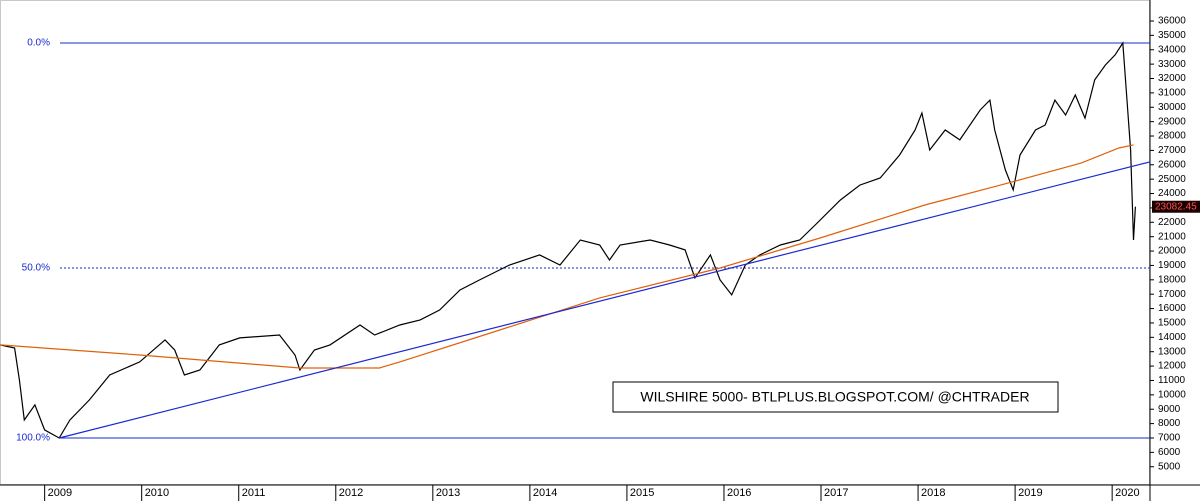 The height and width of the screenshot is (501, 1200). I want to click on y-tick-label: 10000, so click(1172, 394).